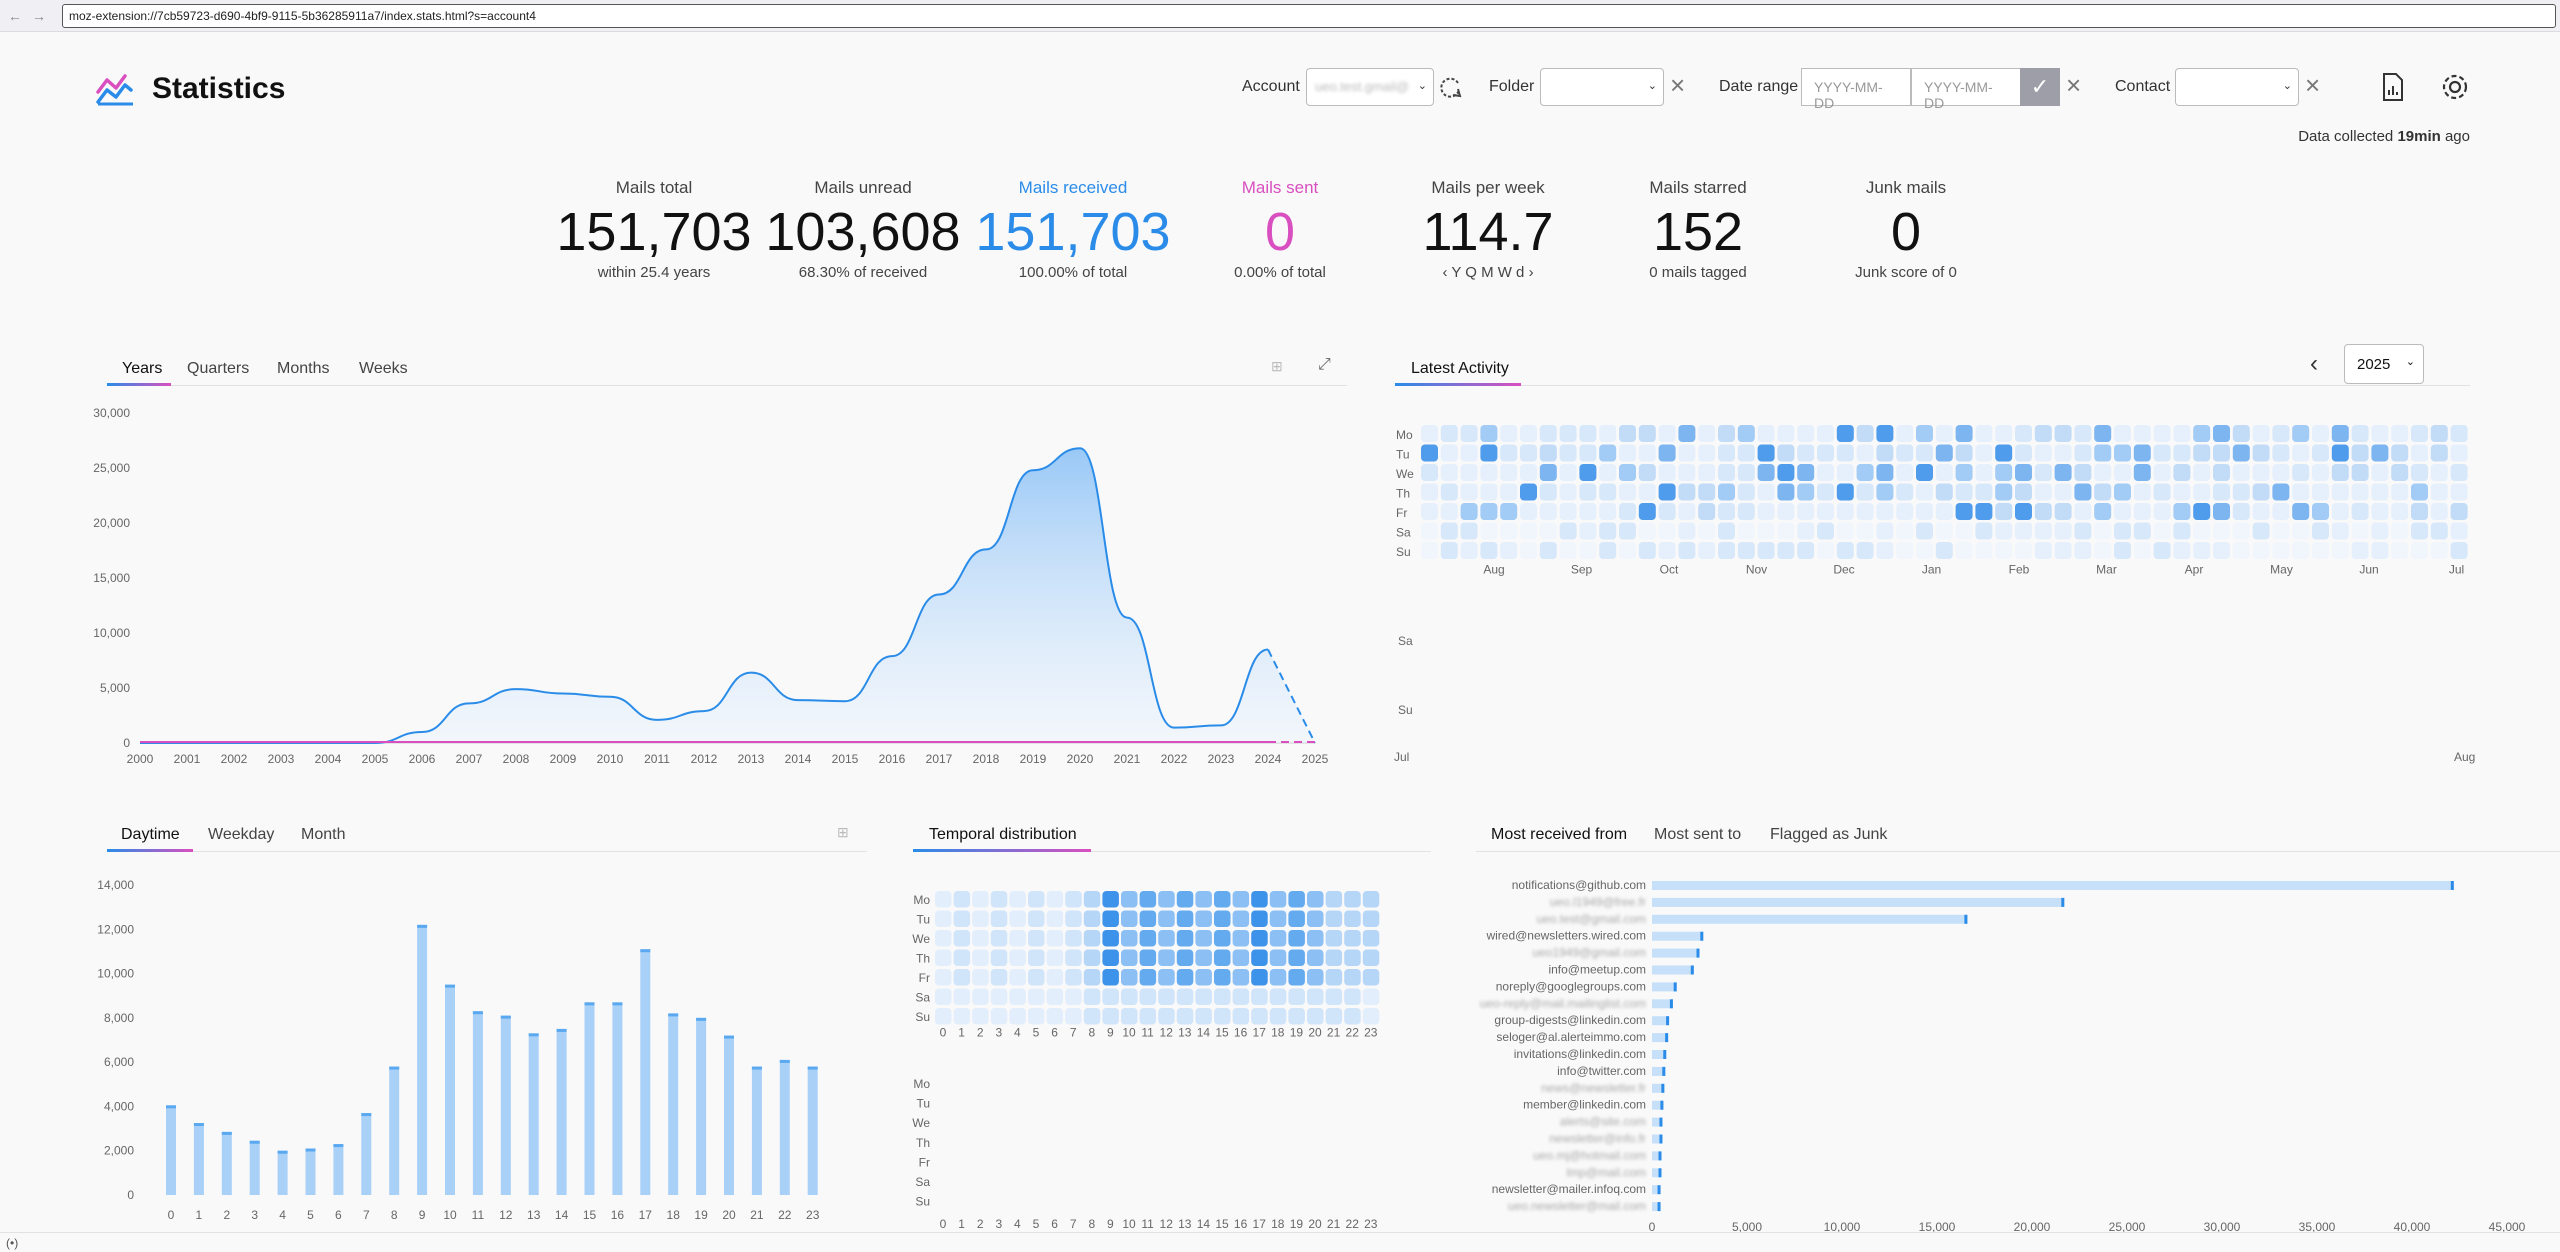  Describe the element at coordinates (2412, 1227) in the screenshot. I see `x-tick-label: 40,000` at that location.